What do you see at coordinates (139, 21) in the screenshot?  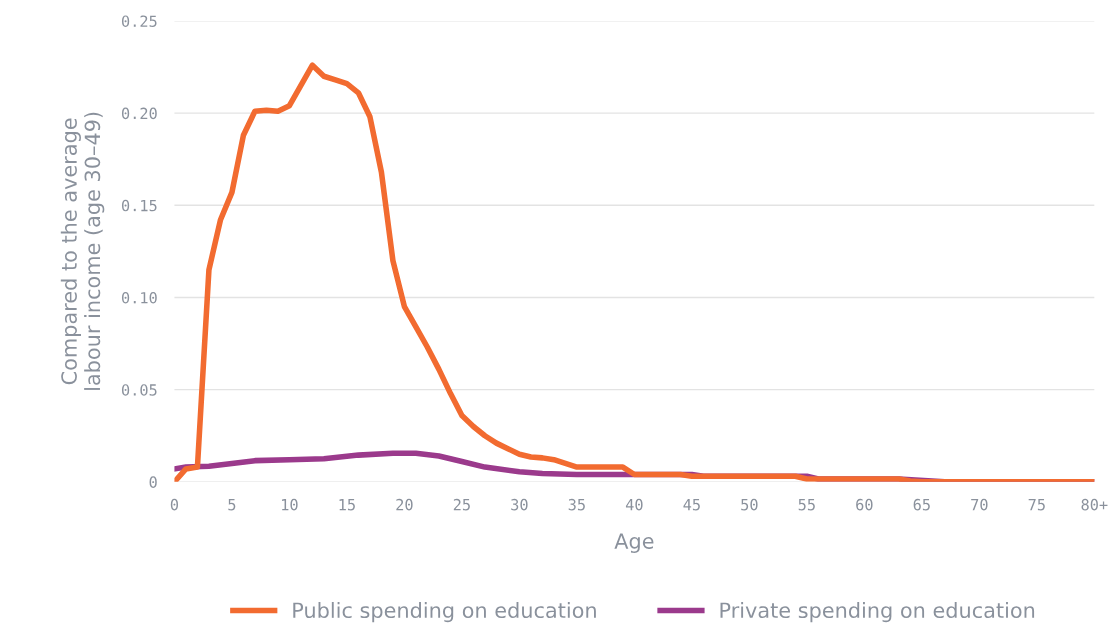 I see `y-tick-label: 0.25` at bounding box center [139, 21].